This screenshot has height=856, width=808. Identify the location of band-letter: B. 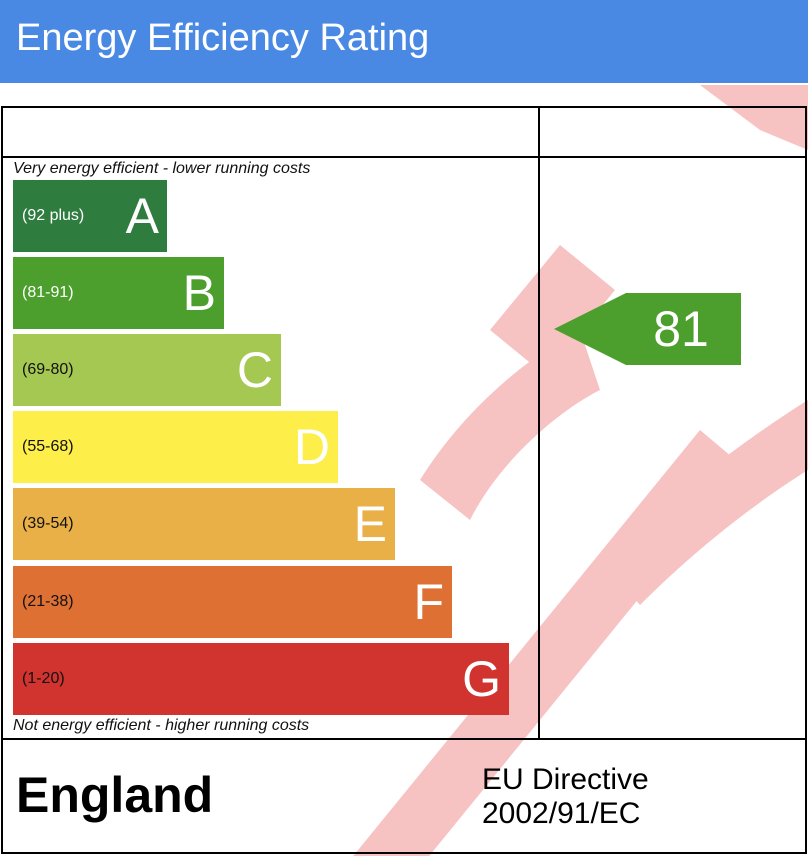
(199, 293).